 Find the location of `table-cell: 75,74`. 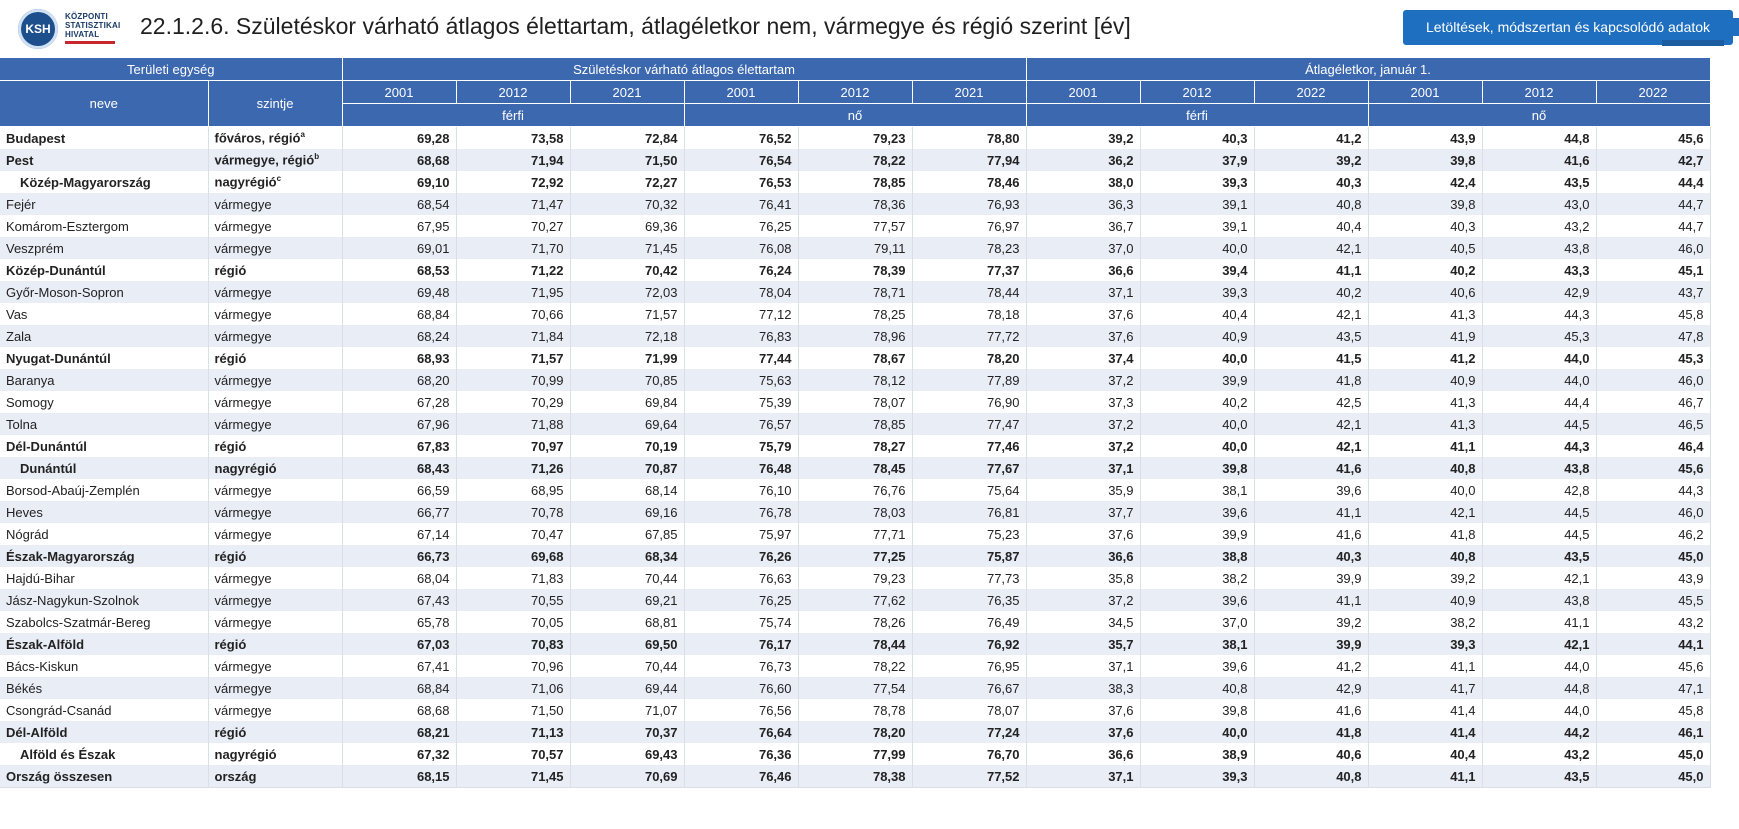

table-cell: 75,74 is located at coordinates (741, 622).